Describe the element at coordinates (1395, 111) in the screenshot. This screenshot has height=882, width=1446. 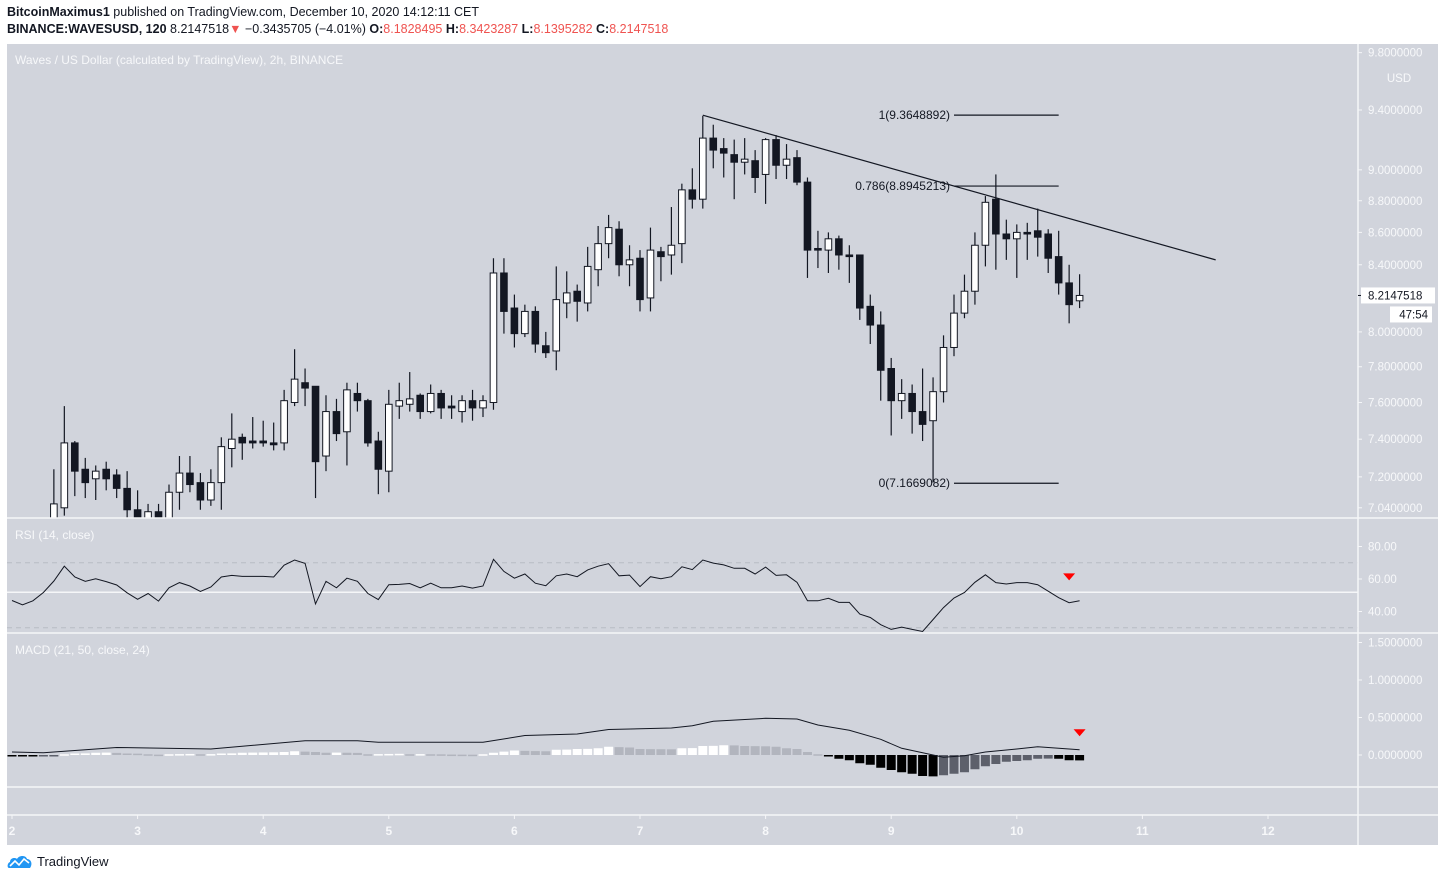
I see `price-axis-label: 9.4000000` at that location.